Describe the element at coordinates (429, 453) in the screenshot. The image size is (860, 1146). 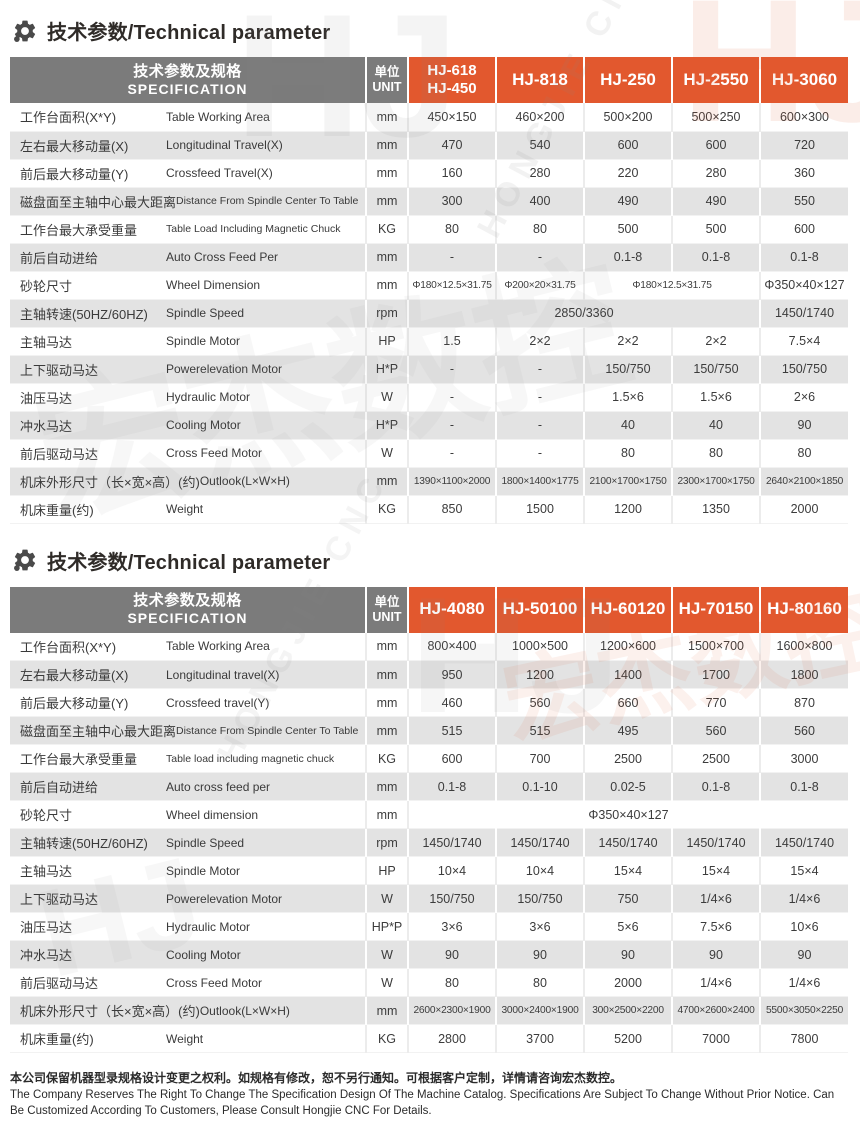
I see `spec-row: 前后驱动马达 Cross Feed Motor W - -80 80 80` at that location.